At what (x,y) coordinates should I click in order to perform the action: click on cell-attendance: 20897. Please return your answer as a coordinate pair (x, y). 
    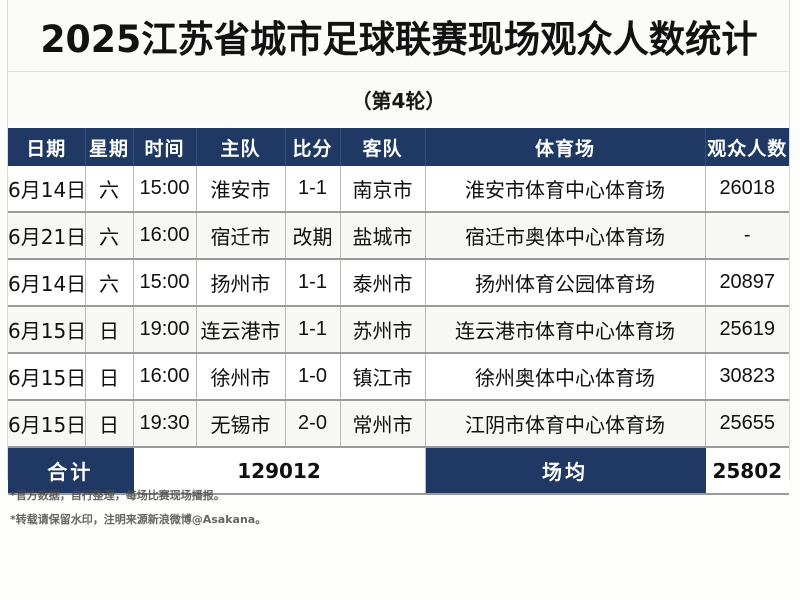
    Looking at the image, I should click on (747, 283).